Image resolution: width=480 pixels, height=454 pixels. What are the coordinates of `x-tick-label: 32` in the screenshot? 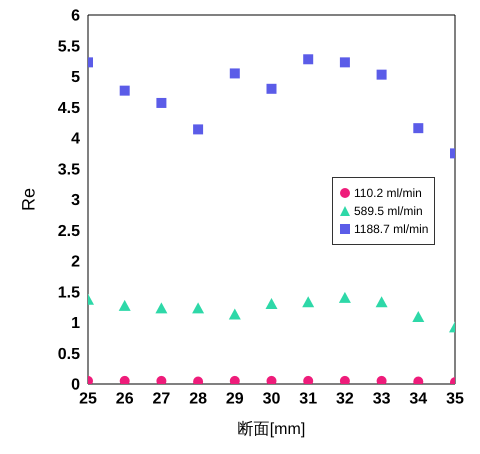 It's located at (345, 399).